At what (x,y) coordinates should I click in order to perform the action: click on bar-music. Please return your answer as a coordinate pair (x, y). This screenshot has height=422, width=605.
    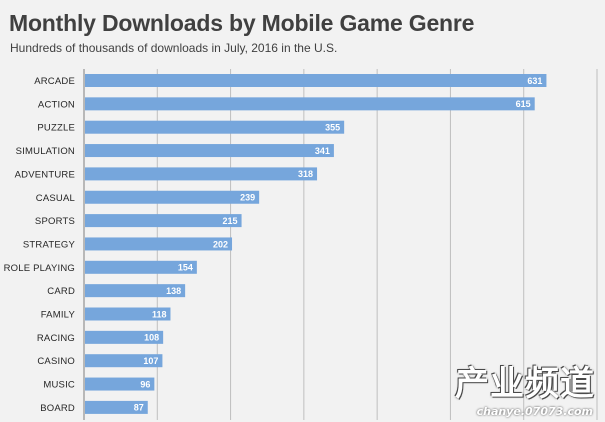
    Looking at the image, I should click on (120, 384).